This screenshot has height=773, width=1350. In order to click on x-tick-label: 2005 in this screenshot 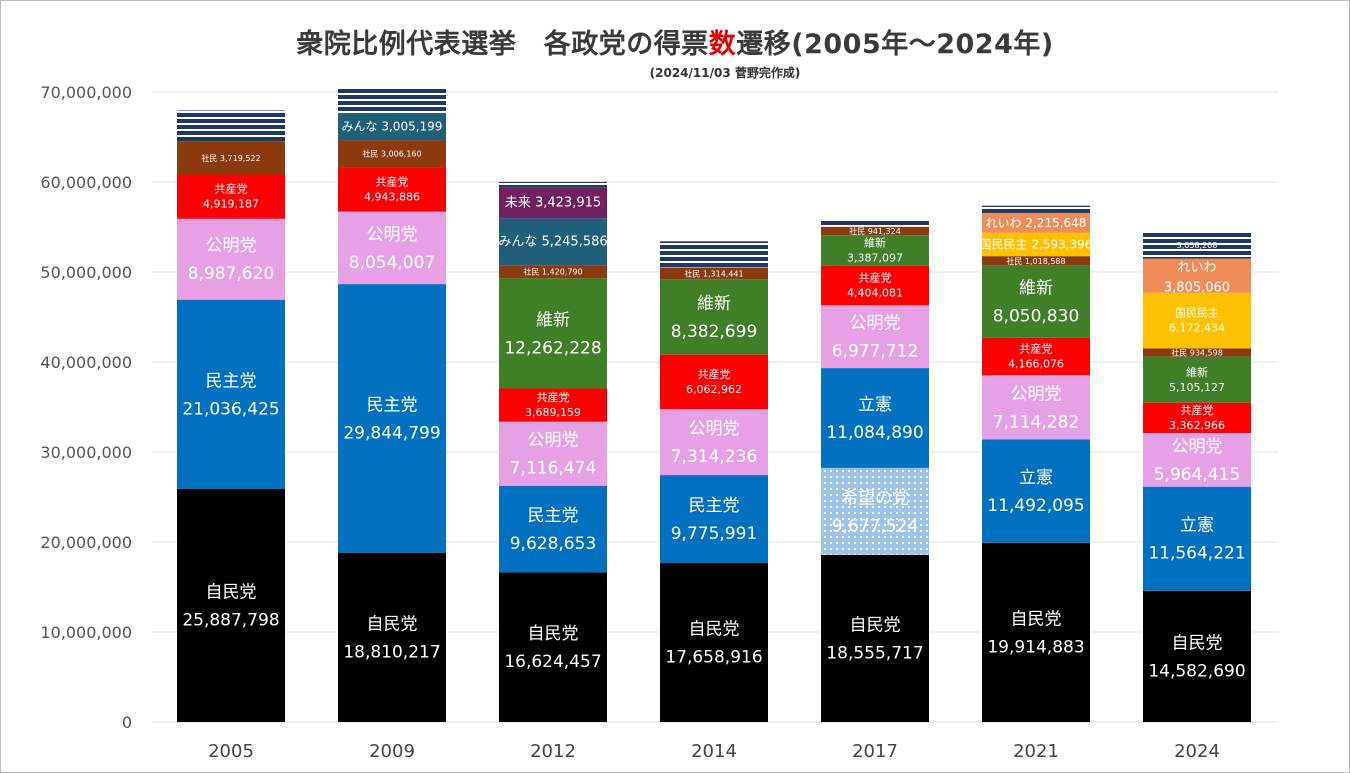, I will do `click(231, 751)`.